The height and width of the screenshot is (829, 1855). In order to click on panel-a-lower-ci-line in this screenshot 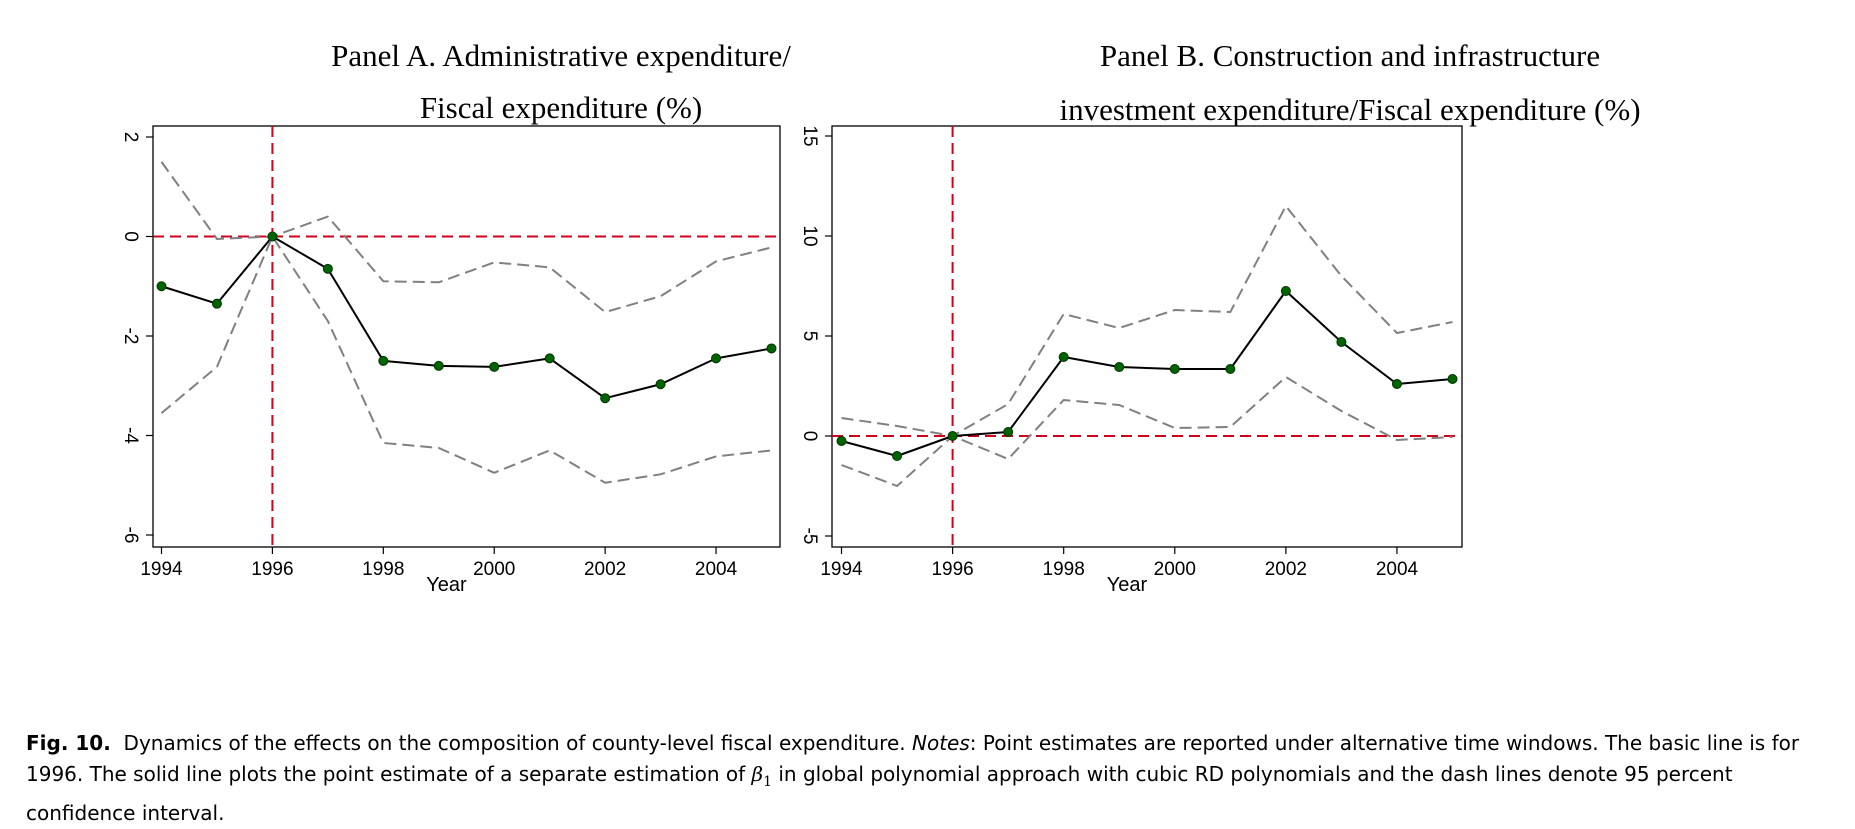, I will do `click(466, 359)`.